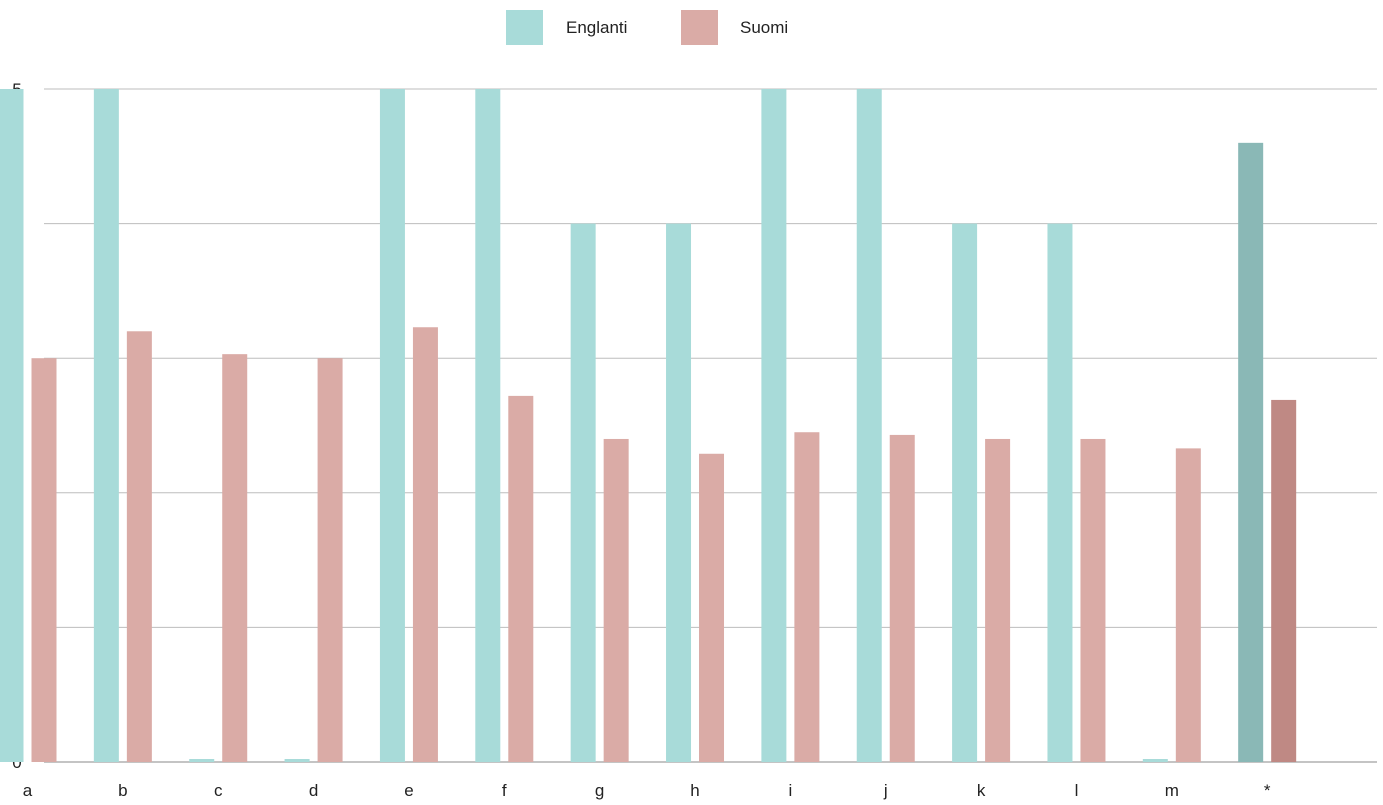  I want to click on x-tick-label: a, so click(28, 790).